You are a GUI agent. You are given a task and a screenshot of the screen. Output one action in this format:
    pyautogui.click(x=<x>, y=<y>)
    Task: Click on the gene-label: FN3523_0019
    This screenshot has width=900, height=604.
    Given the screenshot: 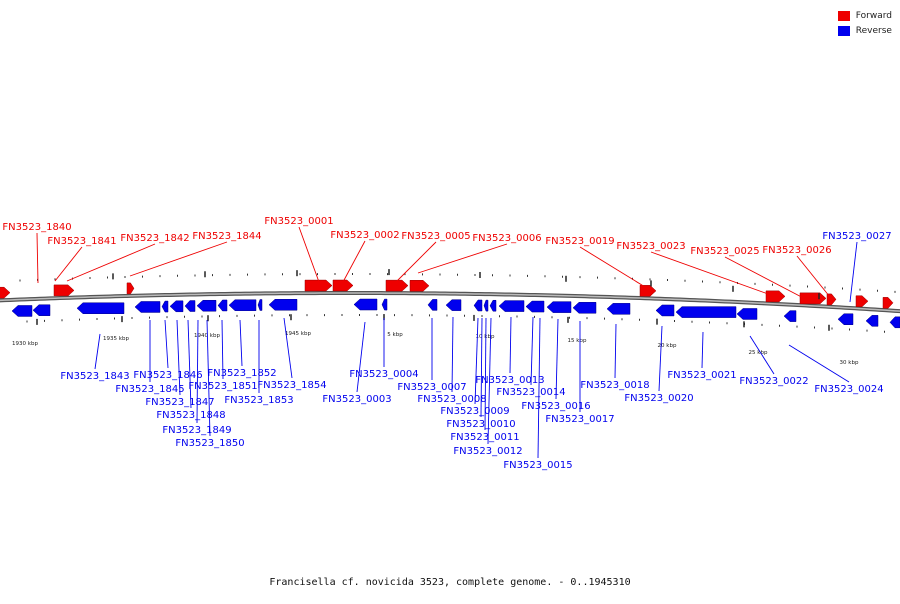 What is the action you would take?
    pyautogui.click(x=579, y=241)
    